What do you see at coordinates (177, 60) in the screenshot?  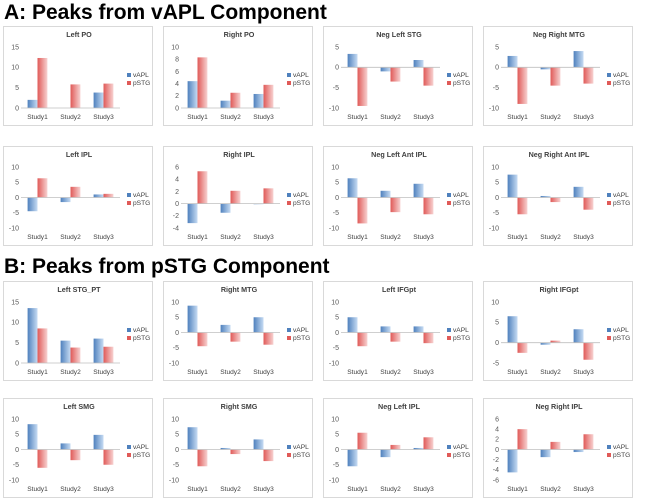 I see `y-tick-label: 8` at bounding box center [177, 60].